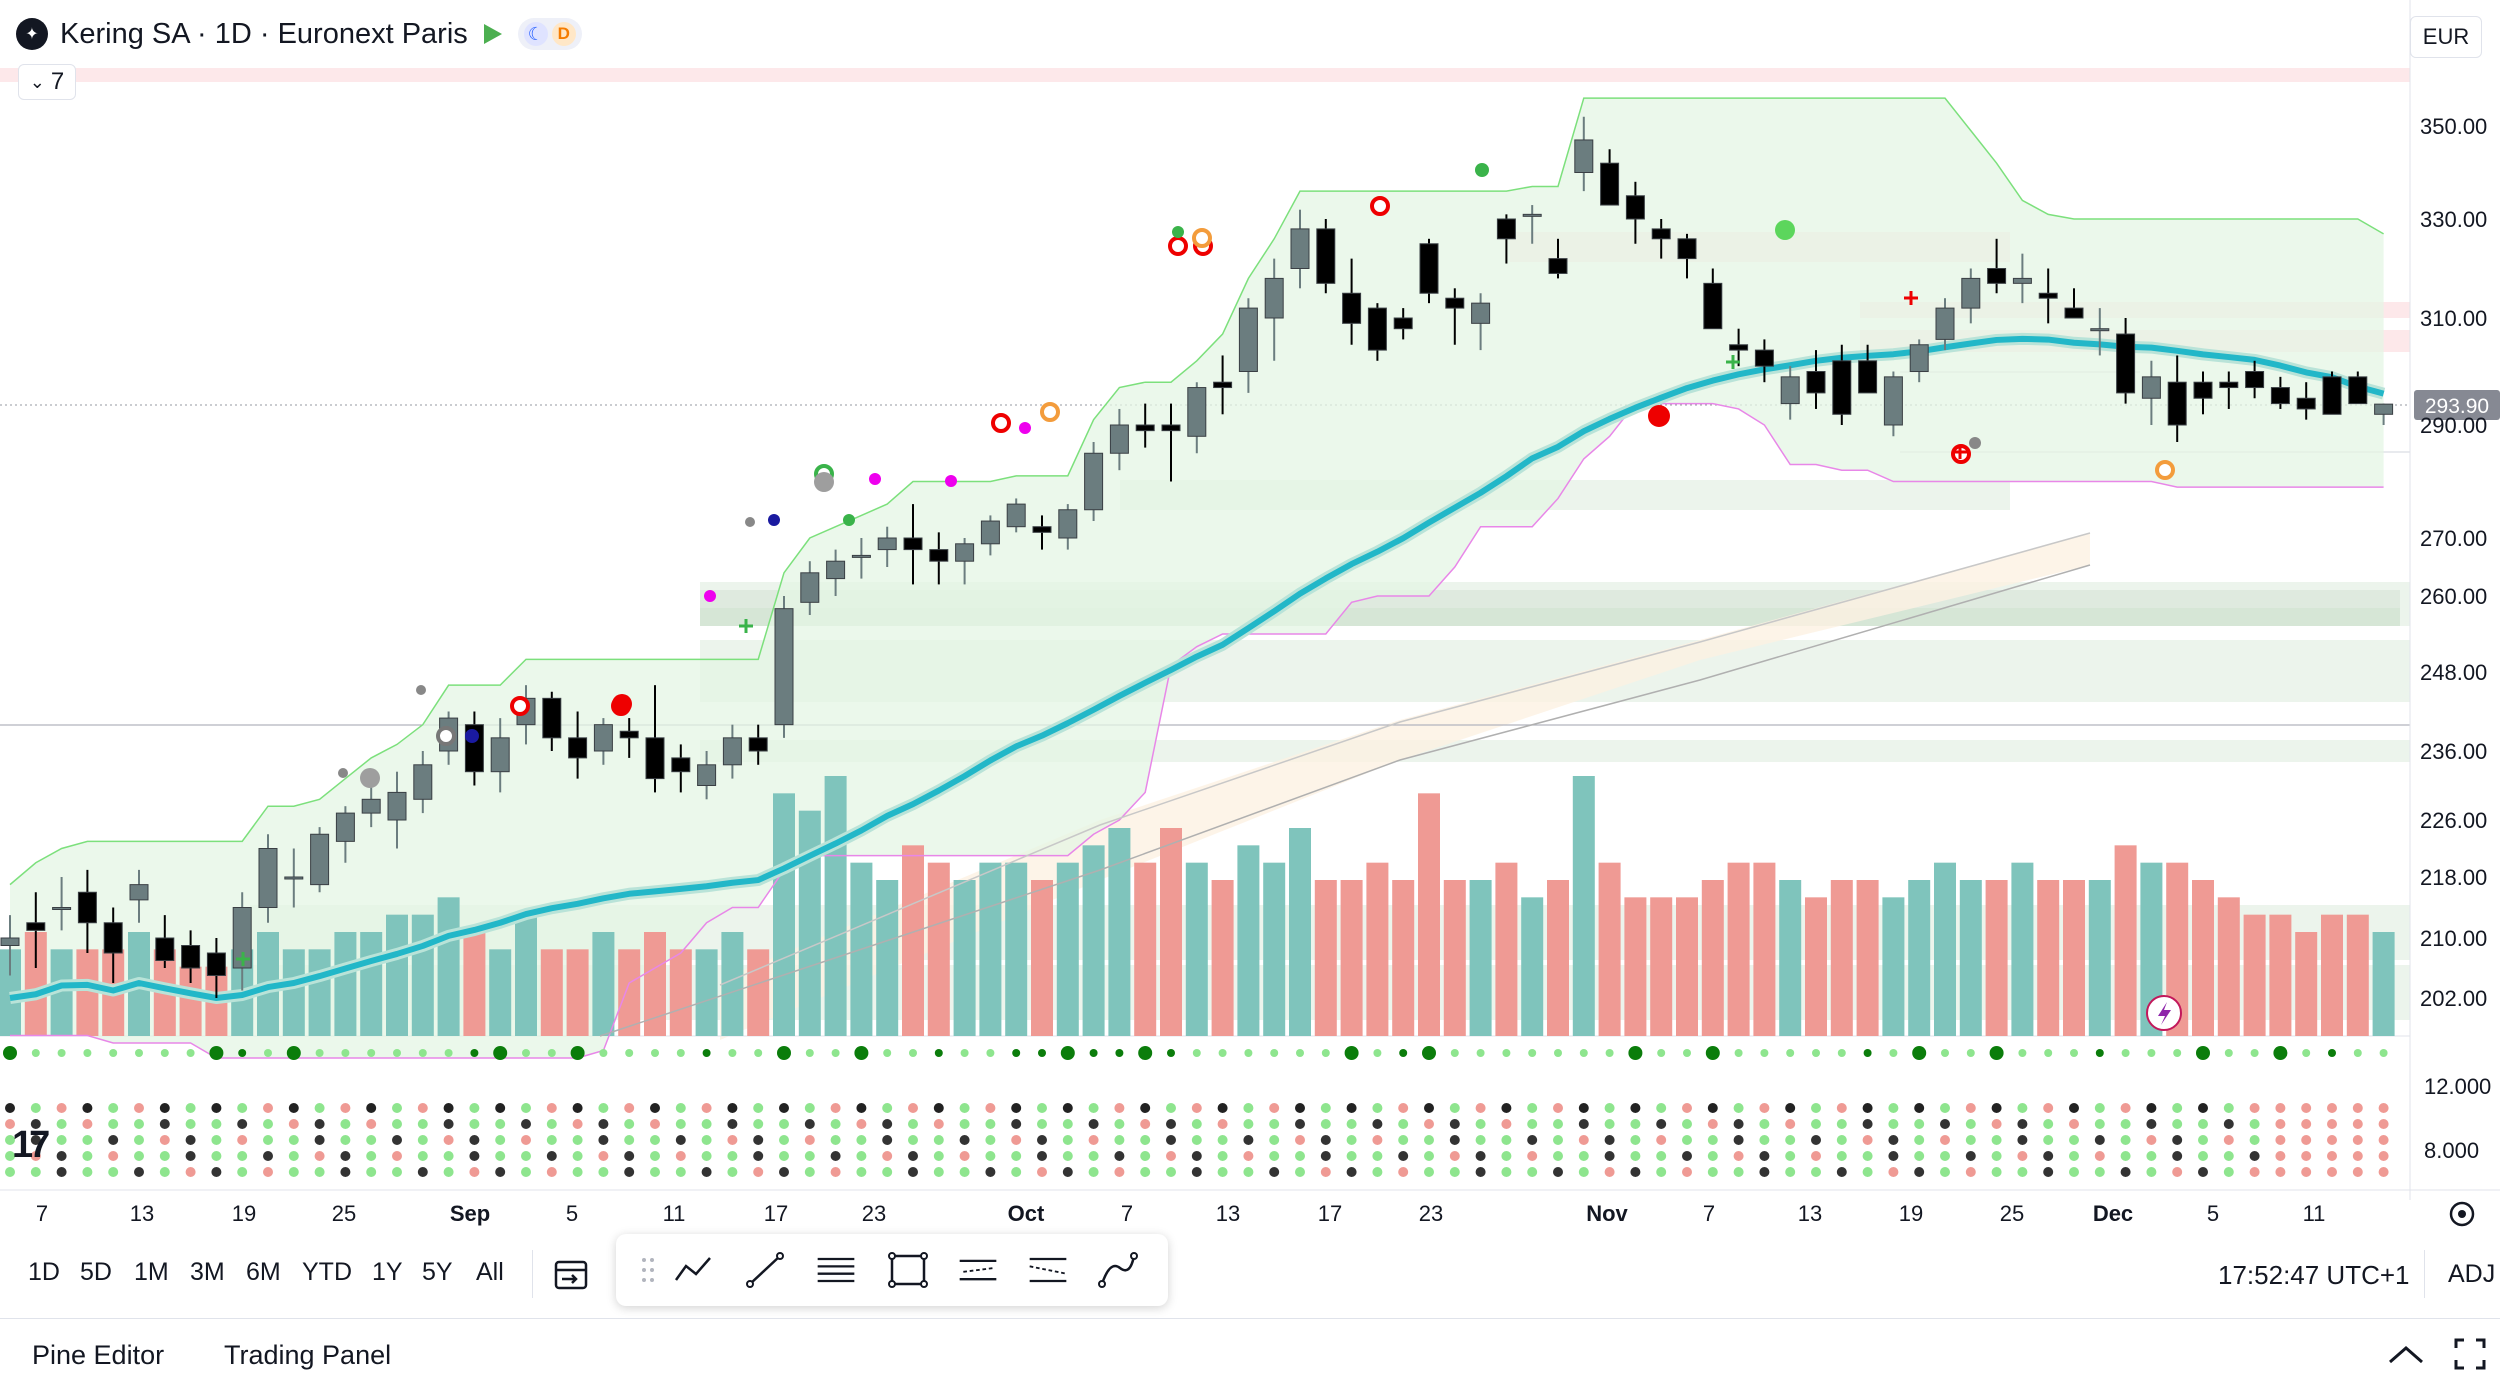 Image resolution: width=2500 pixels, height=1388 pixels. I want to click on tab-pine-editor: Pine Editor, so click(98, 1355).